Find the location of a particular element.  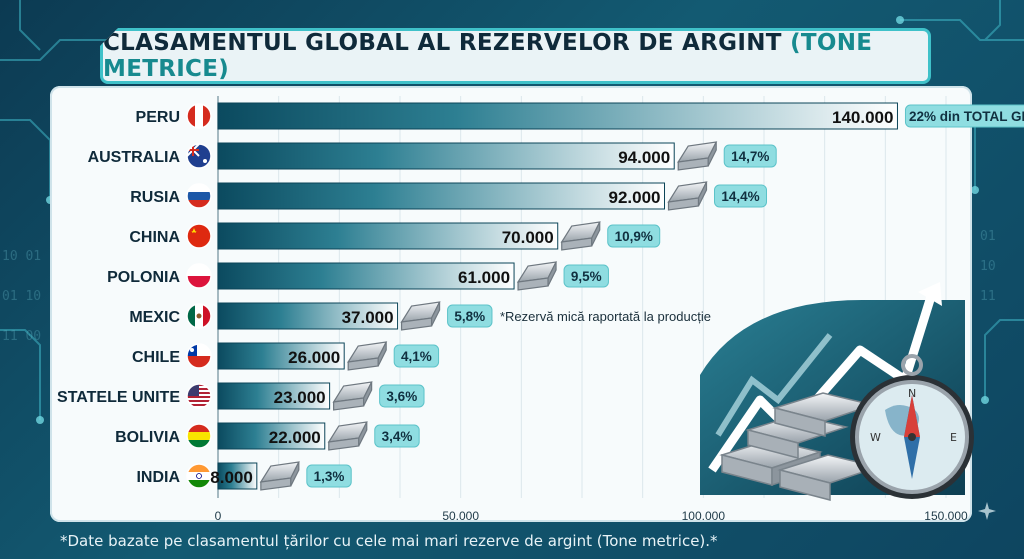

share-label: 9,5% is located at coordinates (586, 276).